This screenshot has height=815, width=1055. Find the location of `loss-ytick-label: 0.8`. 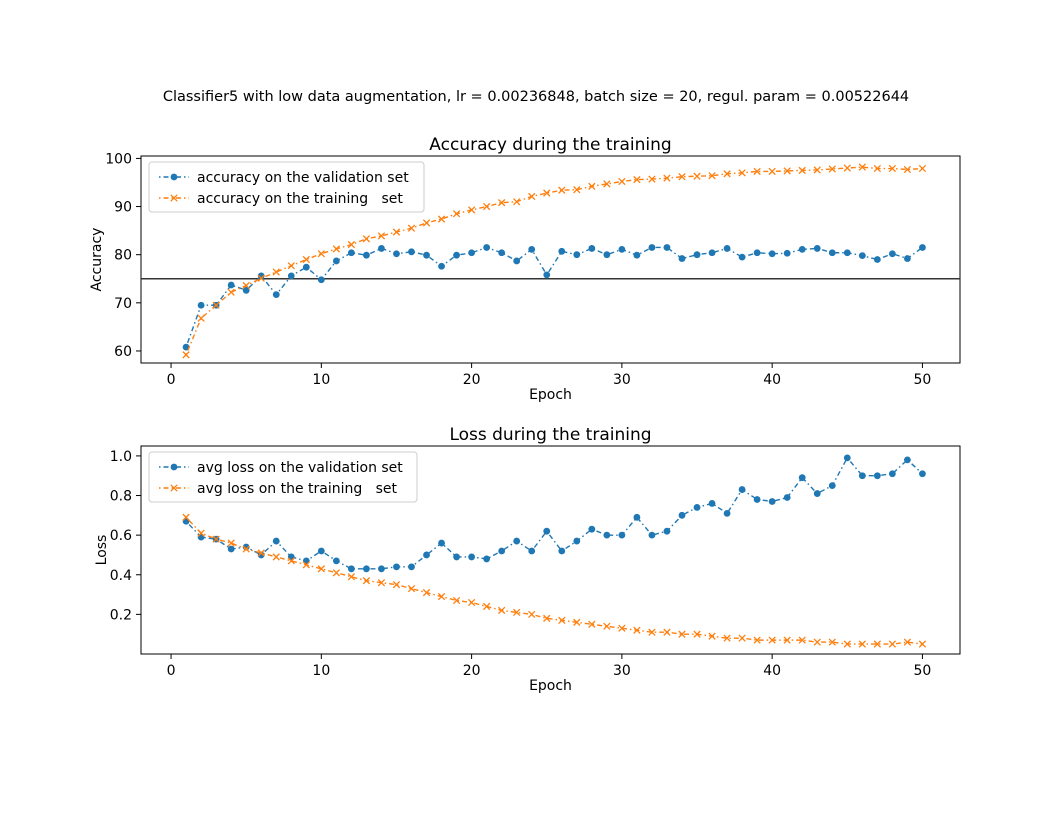

loss-ytick-label: 0.8 is located at coordinates (121, 497).